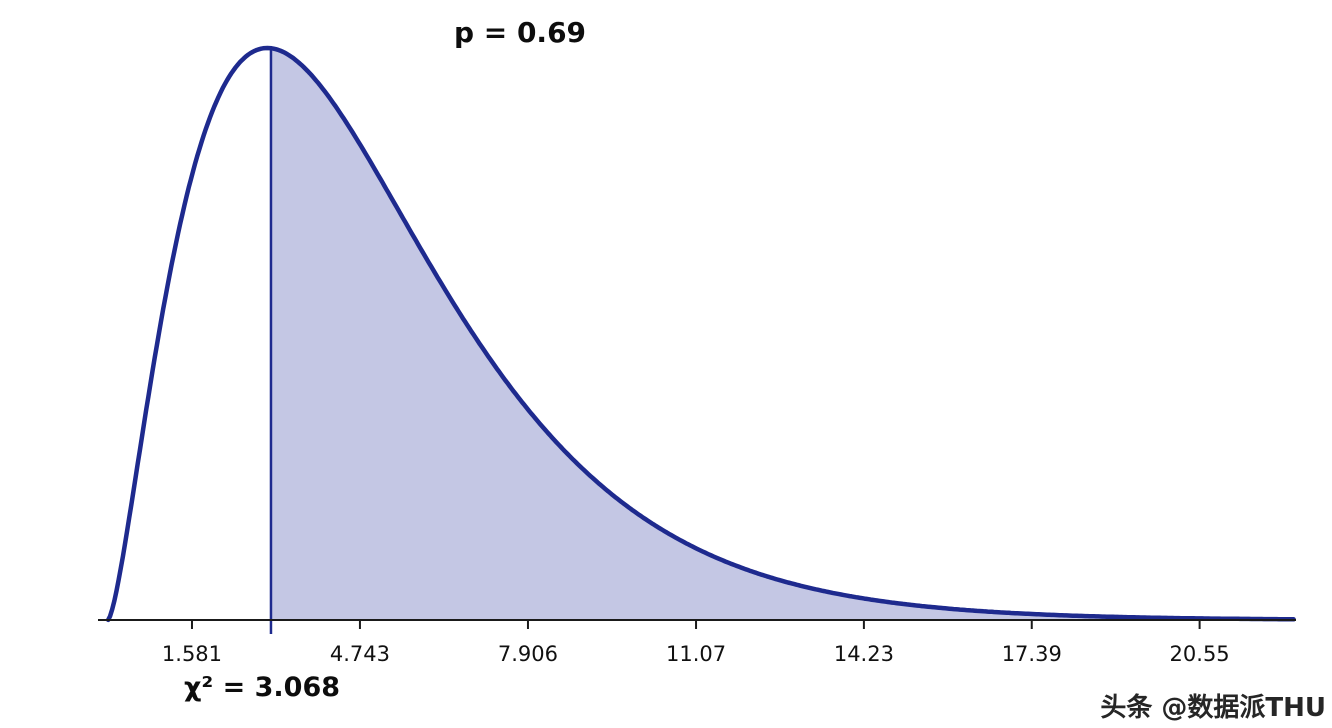 This screenshot has height=728, width=1332. What do you see at coordinates (864, 654) in the screenshot?
I see `x-axis-tick-label: 14.23` at bounding box center [864, 654].